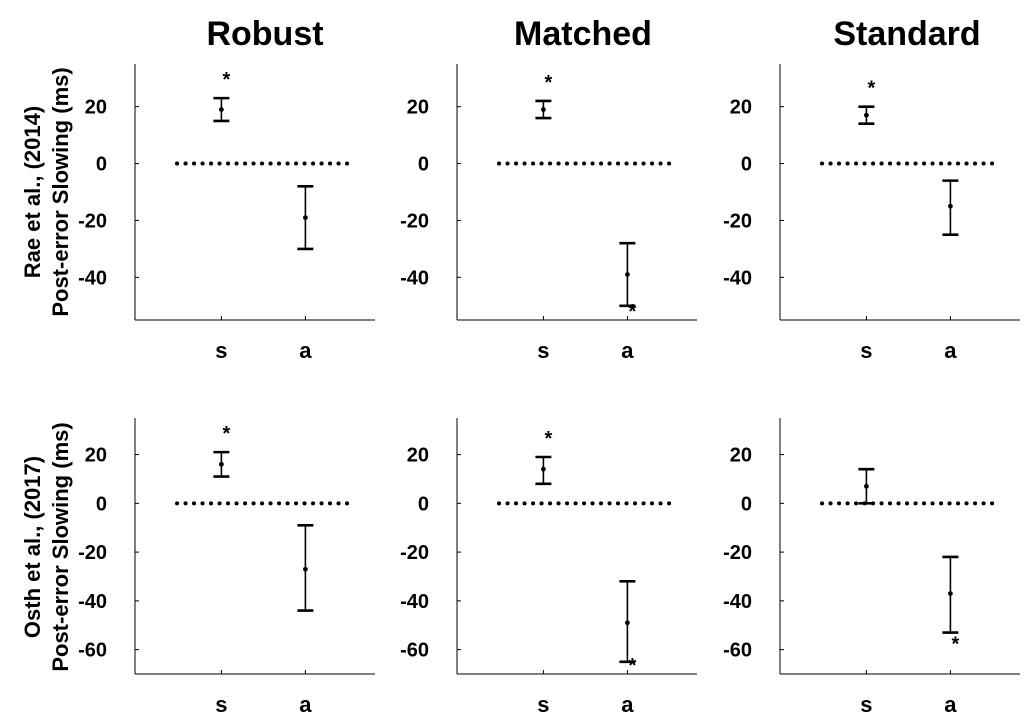 Image resolution: width=1026 pixels, height=713 pixels. I want to click on panel-rae-matched: 20 0 -20 -40 s a * *, so click(548, 213).